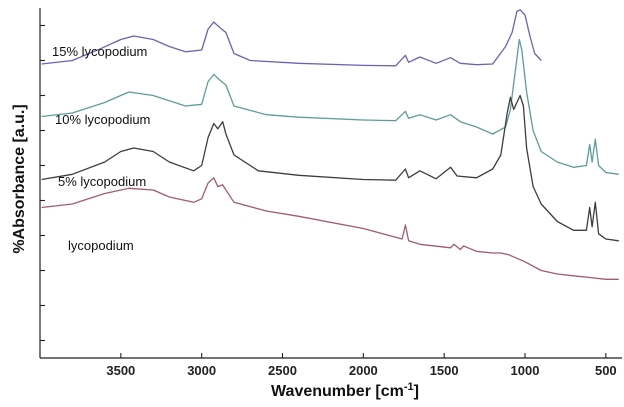 This screenshot has width=624, height=407. Describe the element at coordinates (337, 391) in the screenshot. I see `x-axis-title-main: Wavenumber [cm` at that location.